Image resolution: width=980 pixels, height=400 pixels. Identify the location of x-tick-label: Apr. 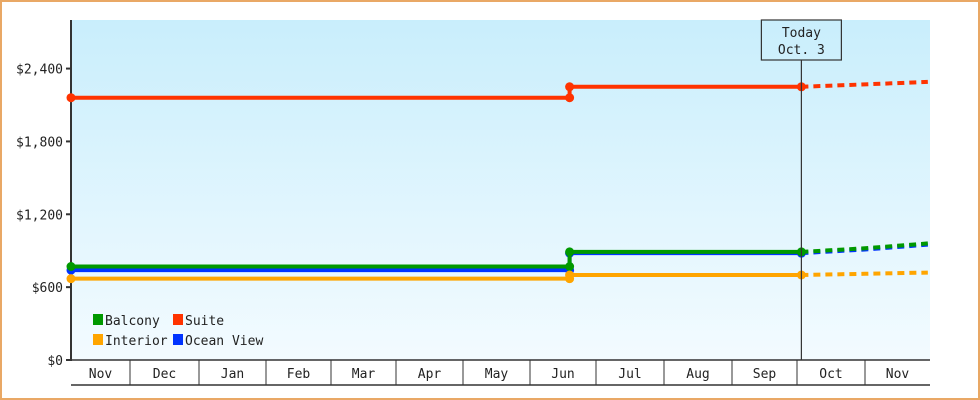
(430, 374).